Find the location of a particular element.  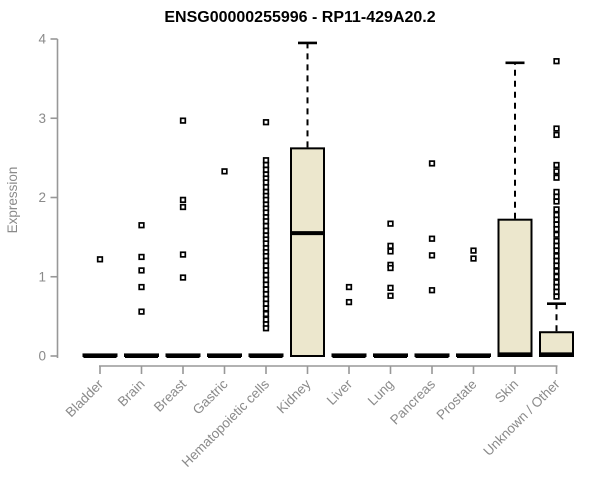

box-skin is located at coordinates (515, 287).